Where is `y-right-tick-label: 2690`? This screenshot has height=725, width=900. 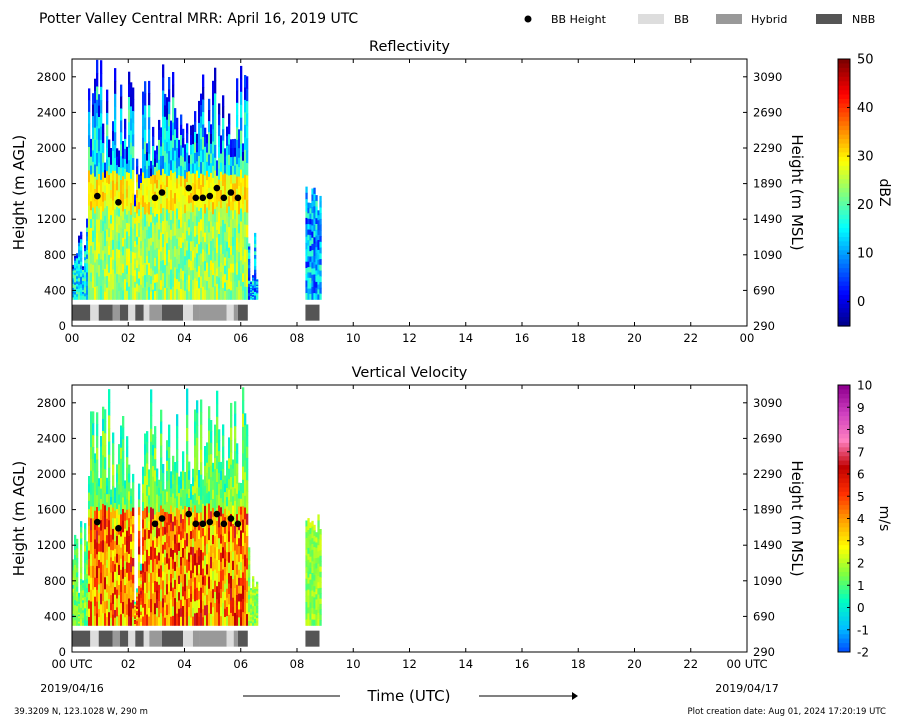 y-right-tick-label: 2690 is located at coordinates (767, 112).